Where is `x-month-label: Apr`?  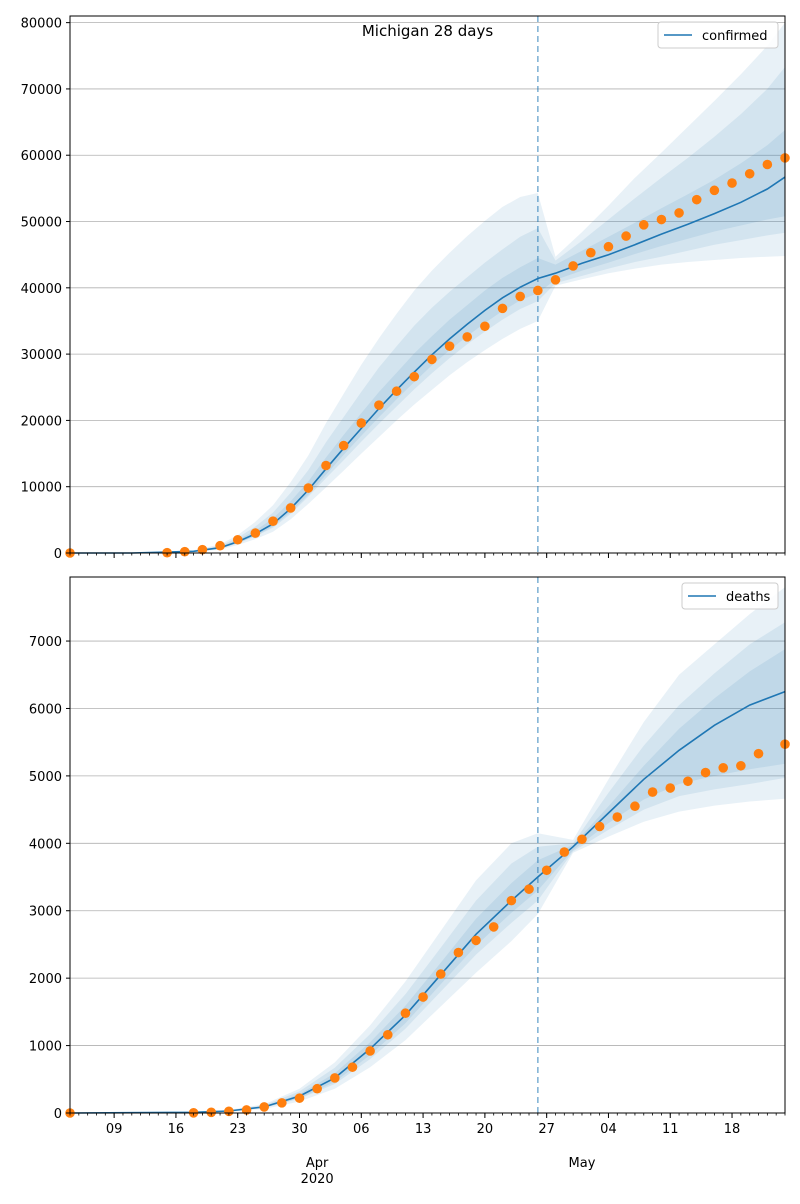
x-month-label: Apr is located at coordinates (317, 1163).